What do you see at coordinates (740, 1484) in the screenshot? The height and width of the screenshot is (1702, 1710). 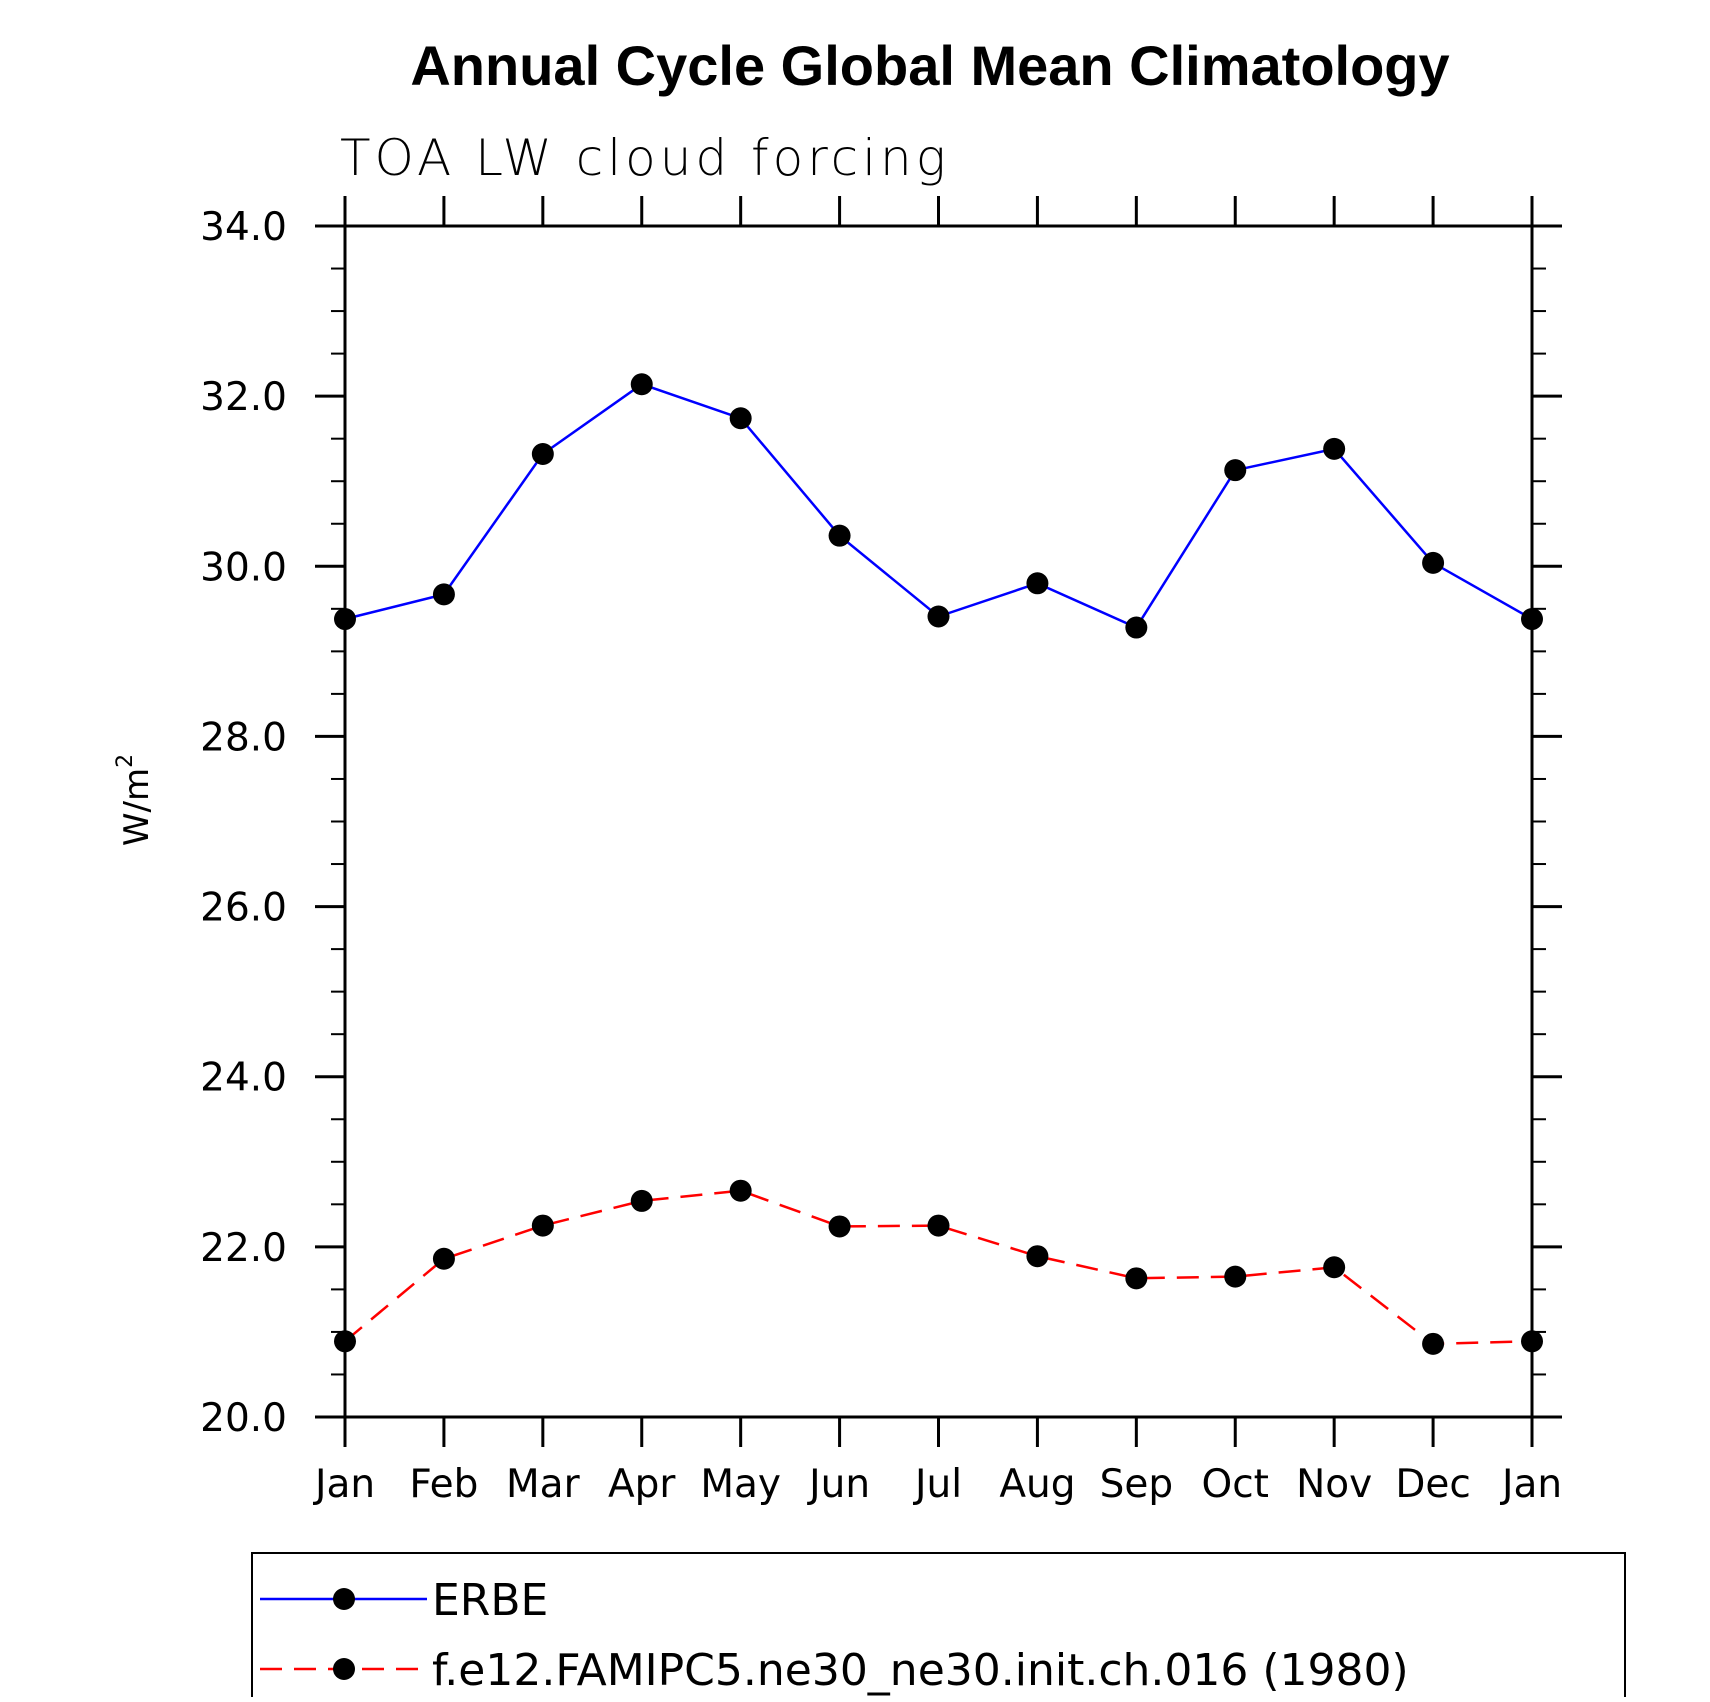 I see `x-tick-label: May` at bounding box center [740, 1484].